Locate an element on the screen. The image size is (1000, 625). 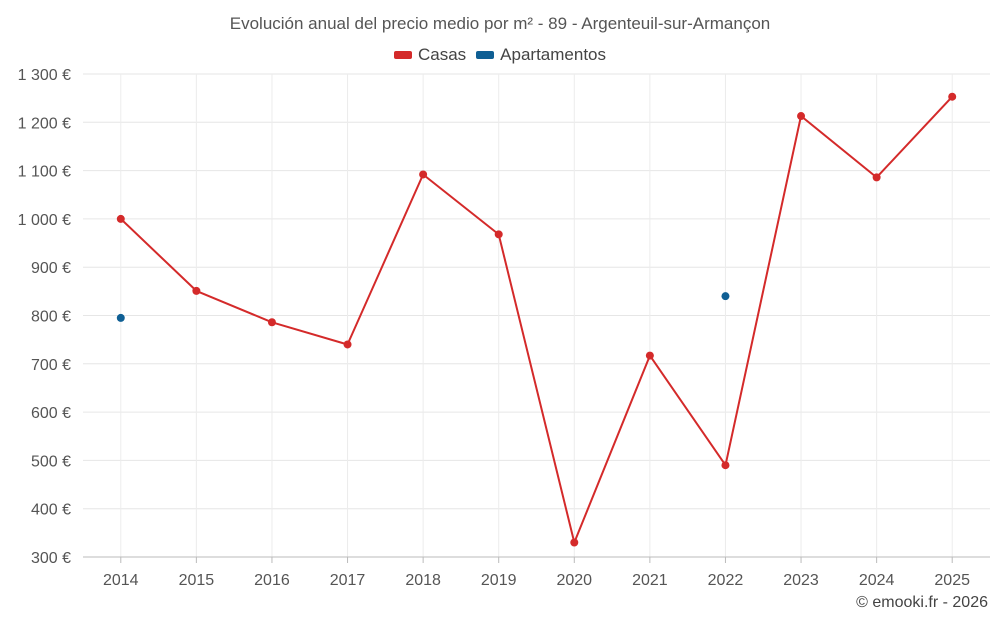
y-tick-label: 1 100 € is located at coordinates (44, 172).